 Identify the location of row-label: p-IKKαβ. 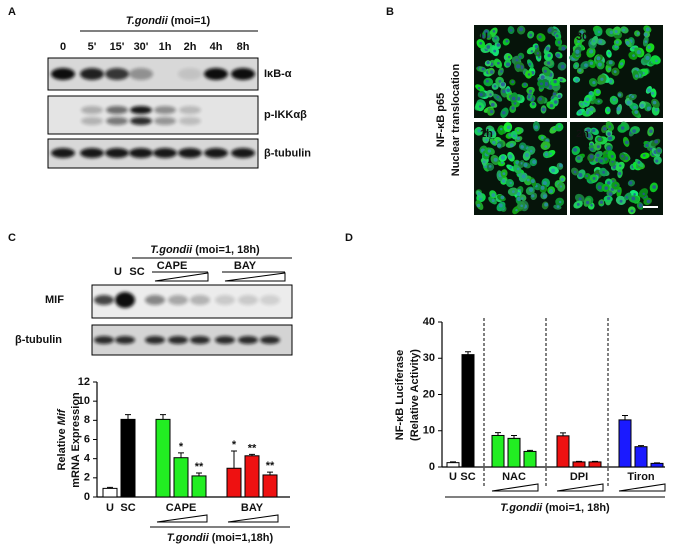
(285, 115).